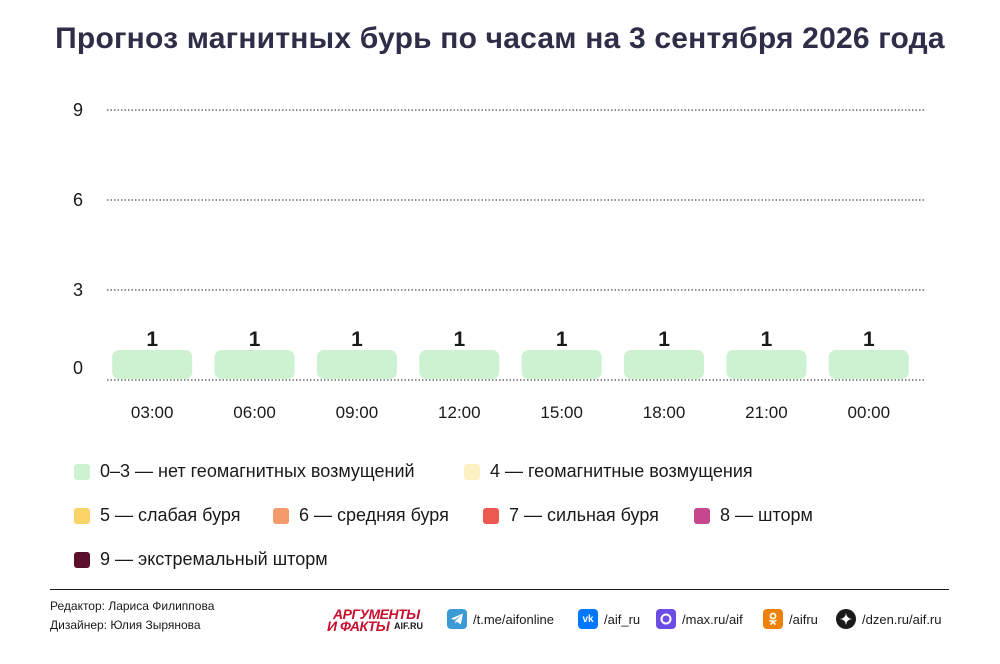  Describe the element at coordinates (766, 412) in the screenshot. I see `x-tick-label: 21:00` at that location.